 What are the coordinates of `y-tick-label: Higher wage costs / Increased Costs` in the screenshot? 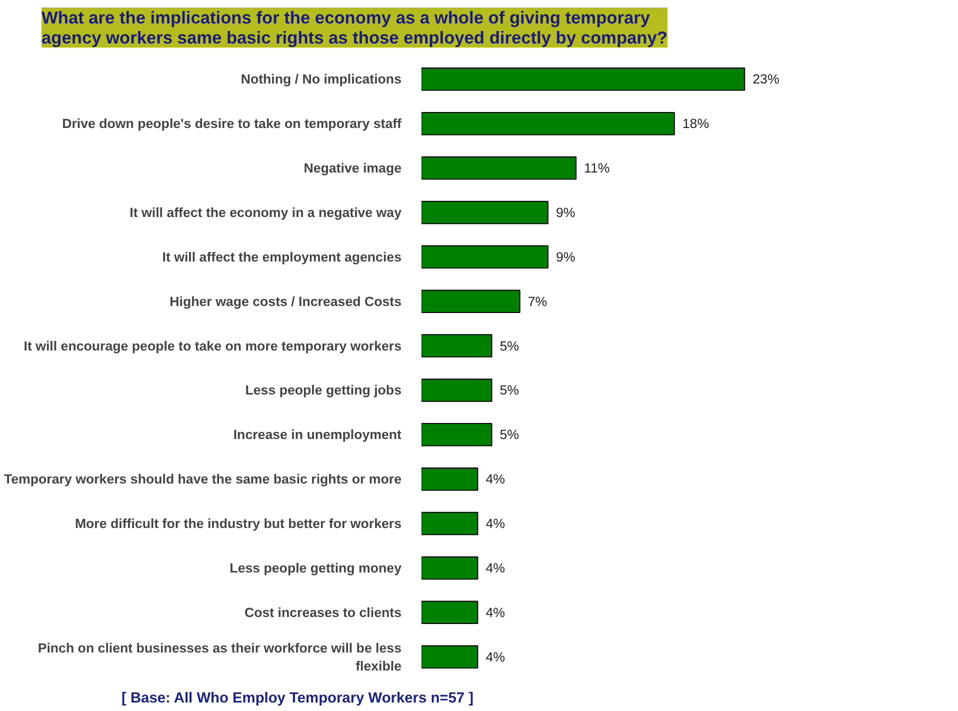 It's located at (286, 301).